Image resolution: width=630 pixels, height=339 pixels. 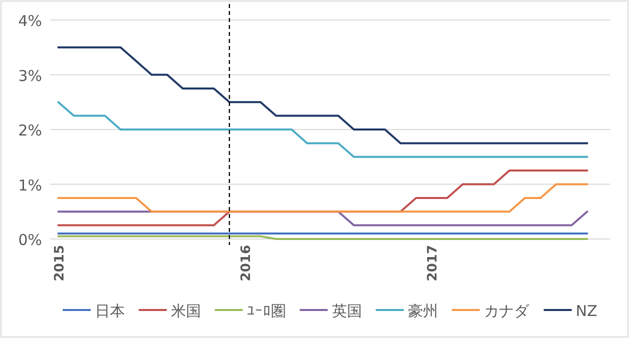 I want to click on legend-label: 英国, so click(x=347, y=311).